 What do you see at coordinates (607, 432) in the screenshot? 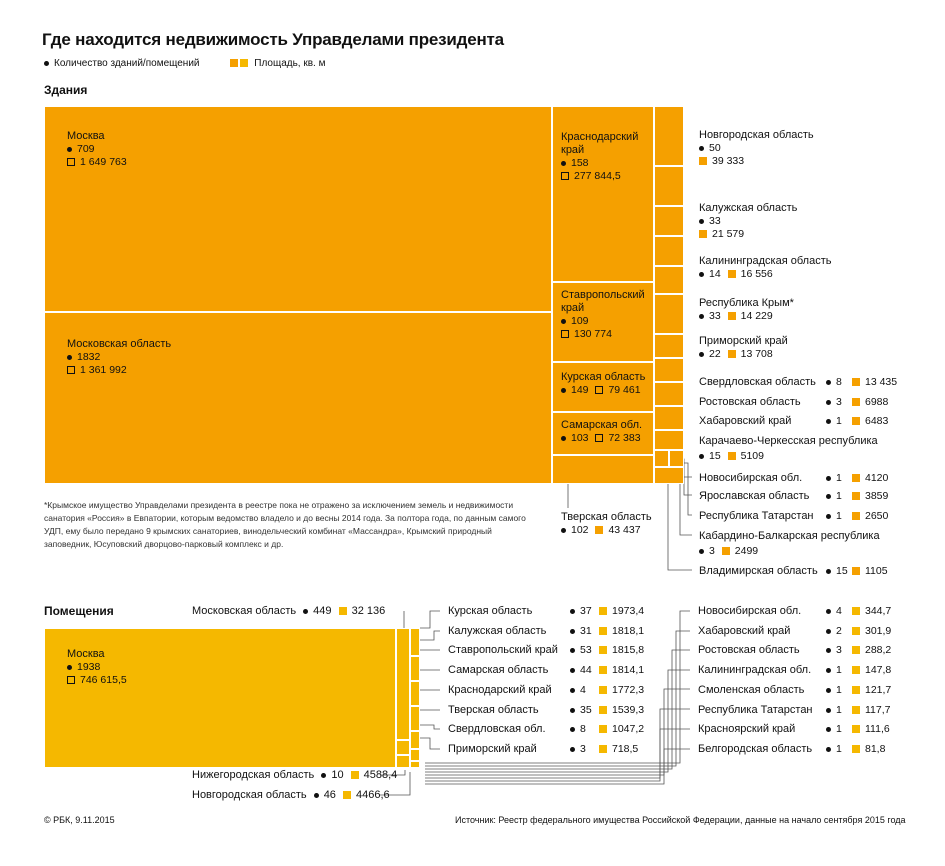
I see `label-samara: Самарская обл. 103 72 383` at bounding box center [607, 432].